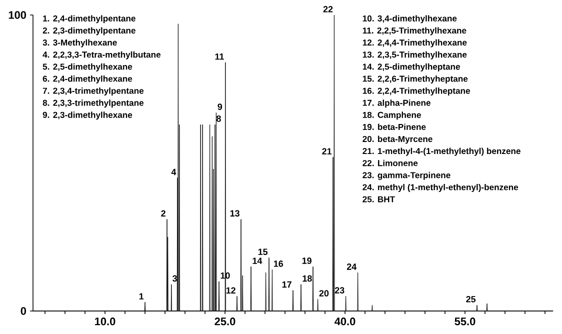 The image size is (562, 334). Describe the element at coordinates (279, 263) in the screenshot. I see `annotation: 16` at that location.